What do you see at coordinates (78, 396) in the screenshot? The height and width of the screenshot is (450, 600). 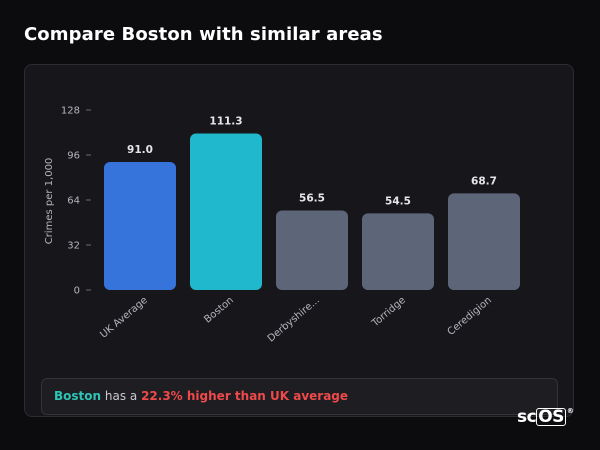 I see `summary-place: Boston` at bounding box center [78, 396].